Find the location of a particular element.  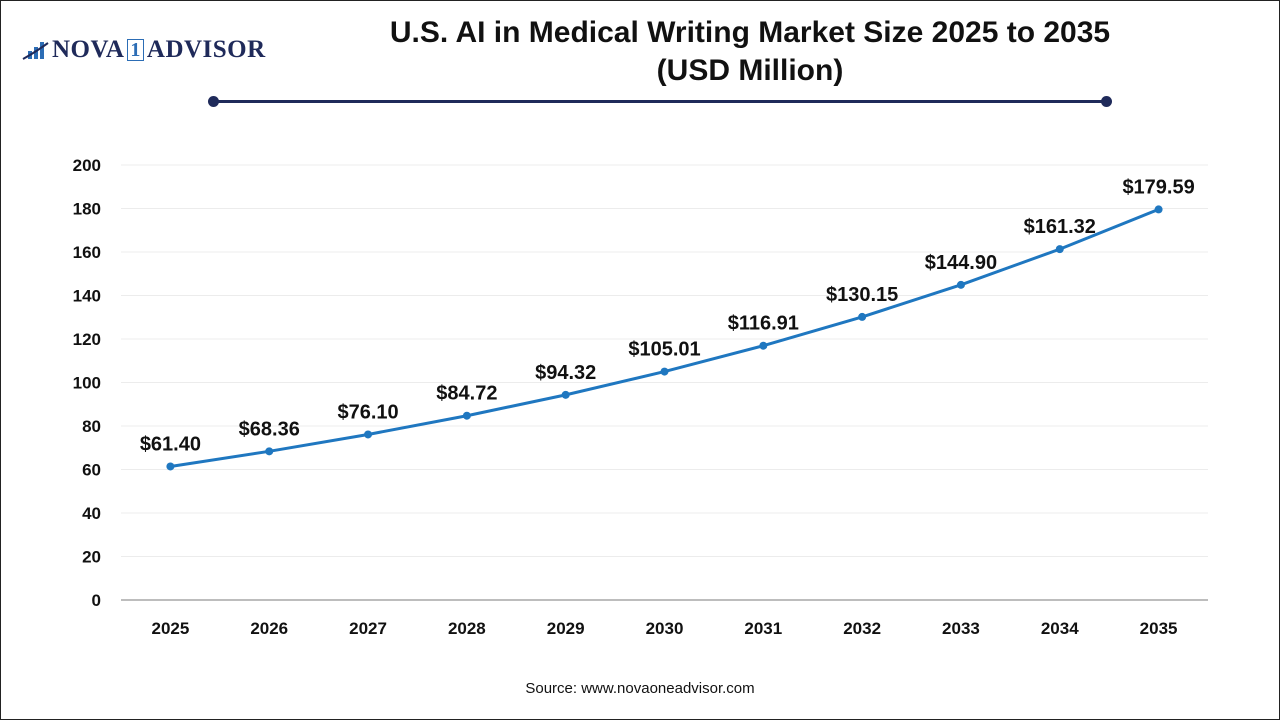

y-tick-label: 160 is located at coordinates (87, 252).